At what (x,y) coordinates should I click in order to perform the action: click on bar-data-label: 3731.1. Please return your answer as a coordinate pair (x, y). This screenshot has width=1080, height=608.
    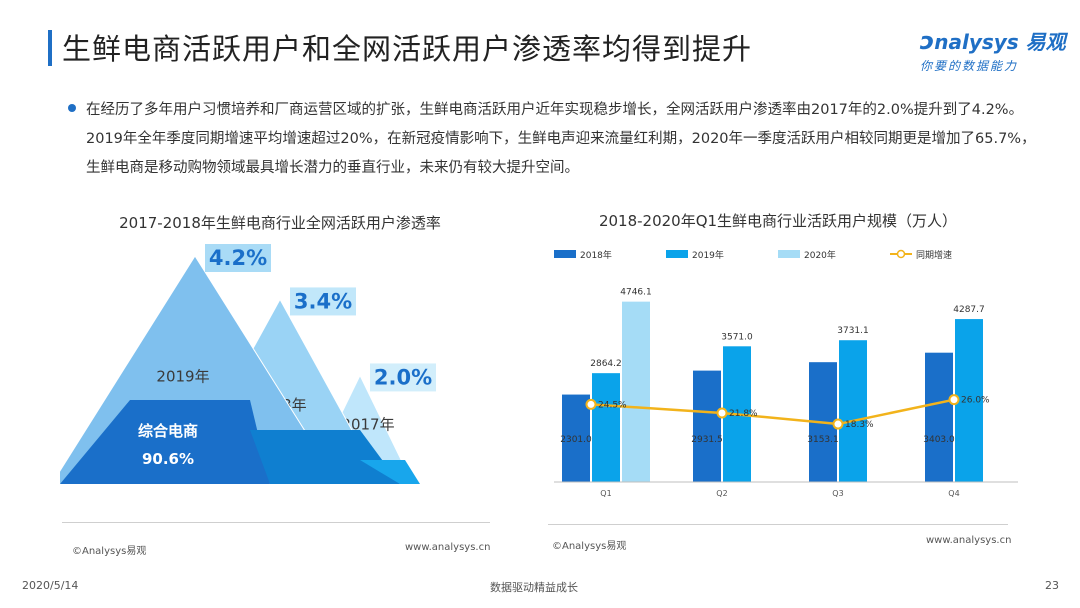
    Looking at the image, I should click on (853, 331).